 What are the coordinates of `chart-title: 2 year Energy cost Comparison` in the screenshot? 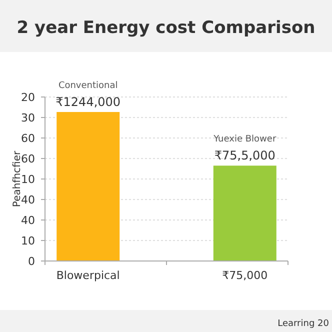 It's located at (166, 28).